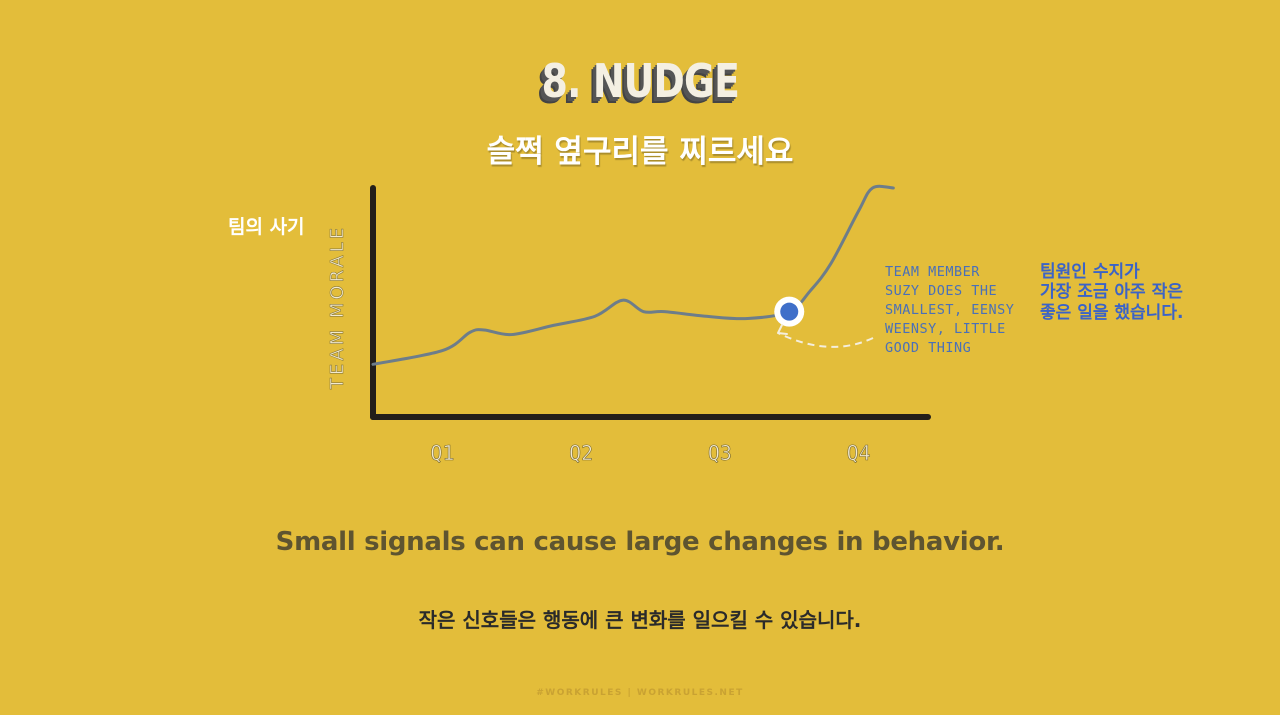 The width and height of the screenshot is (1280, 715). I want to click on annotation-line-3: SMALLEST, EENSY, so click(949, 310).